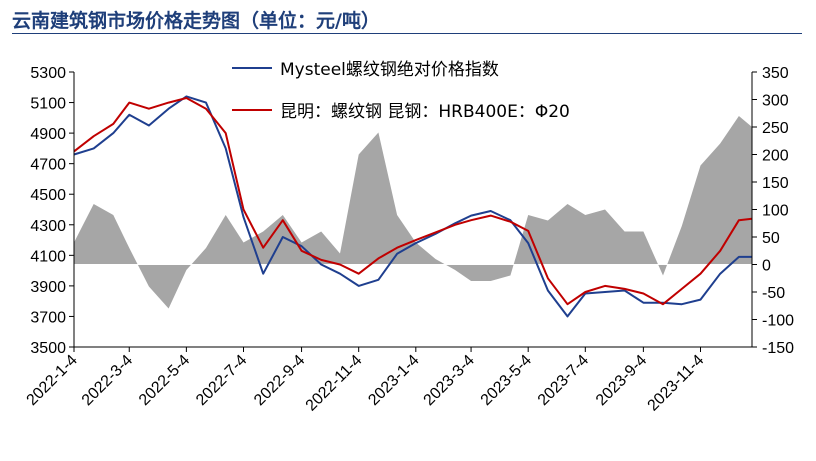  Describe the element at coordinates (48, 287) in the screenshot. I see `left-tick-label: 3900` at that location.